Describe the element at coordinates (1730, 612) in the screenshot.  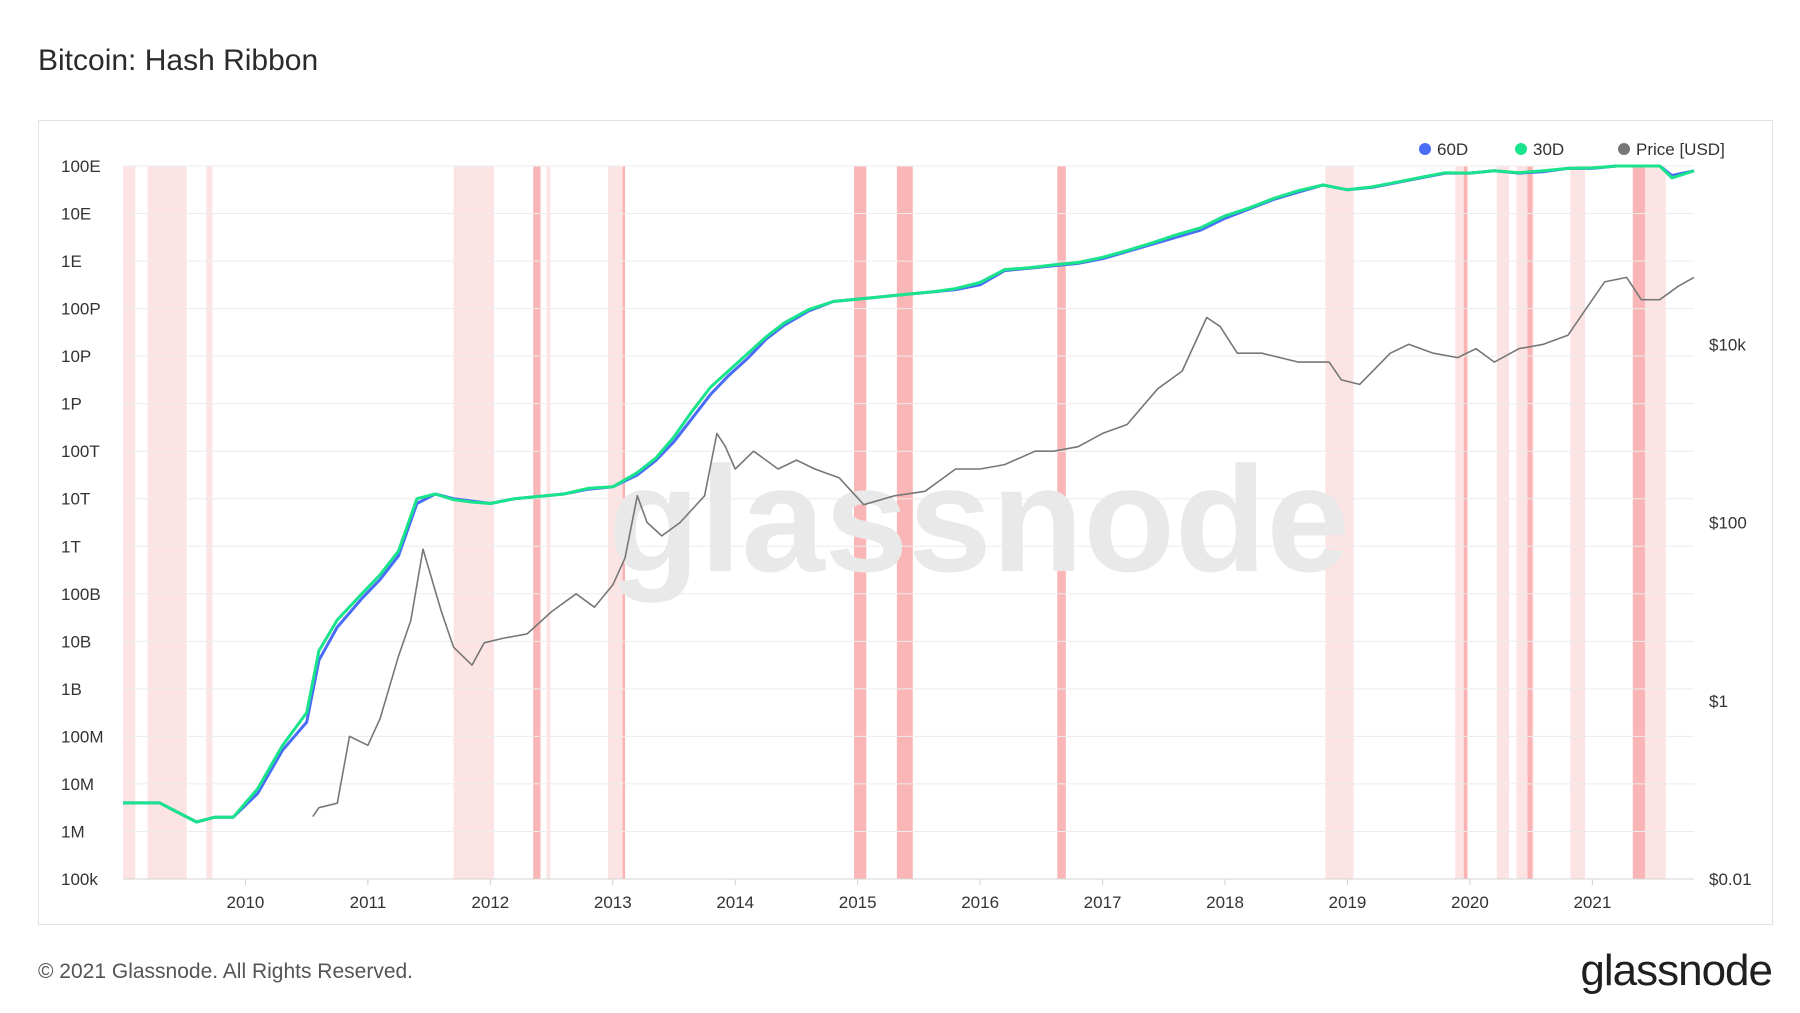
I see `y-right-axis: $10k $100 $1 $0.01` at that location.